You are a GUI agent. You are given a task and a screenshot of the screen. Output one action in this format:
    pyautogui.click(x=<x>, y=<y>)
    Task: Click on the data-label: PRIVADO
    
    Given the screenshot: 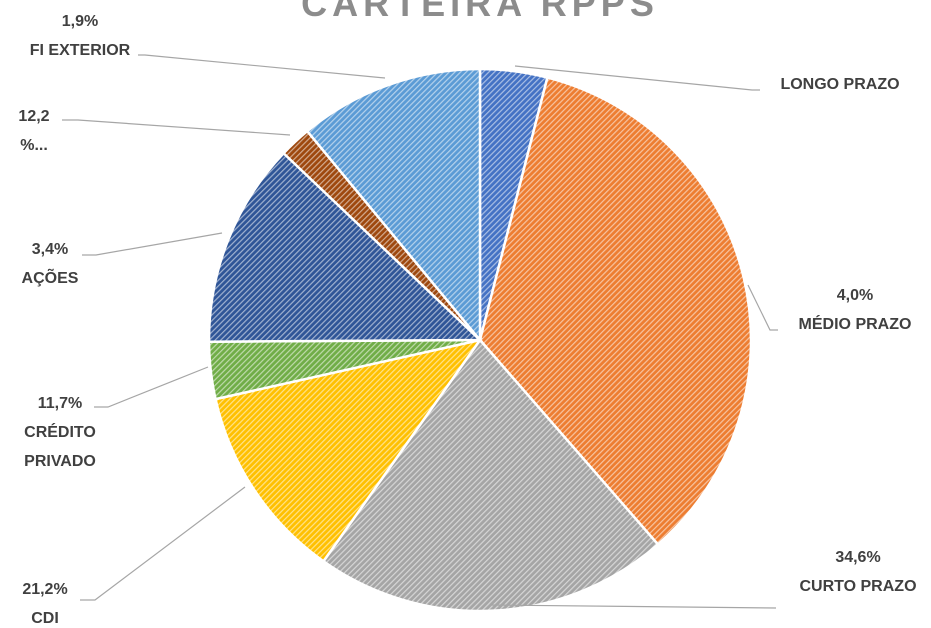 What is the action you would take?
    pyautogui.click(x=60, y=461)
    